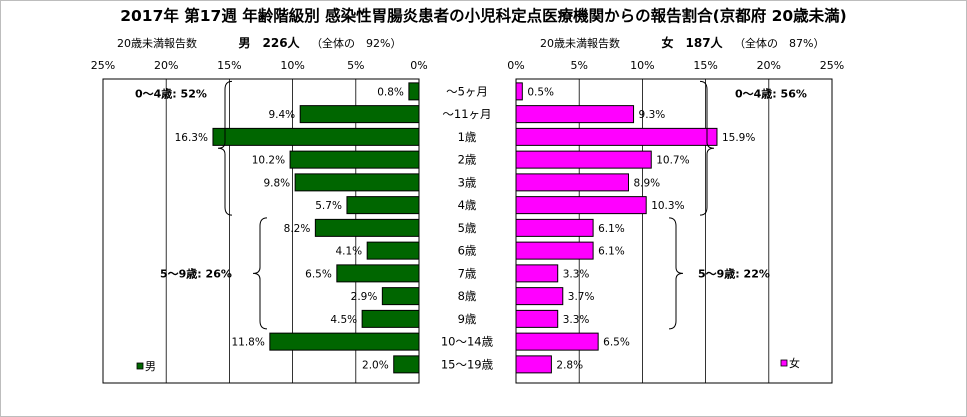 This screenshot has height=417, width=967. What do you see at coordinates (418, 65) in the screenshot?
I see `male-tick-label: 0%` at bounding box center [418, 65].